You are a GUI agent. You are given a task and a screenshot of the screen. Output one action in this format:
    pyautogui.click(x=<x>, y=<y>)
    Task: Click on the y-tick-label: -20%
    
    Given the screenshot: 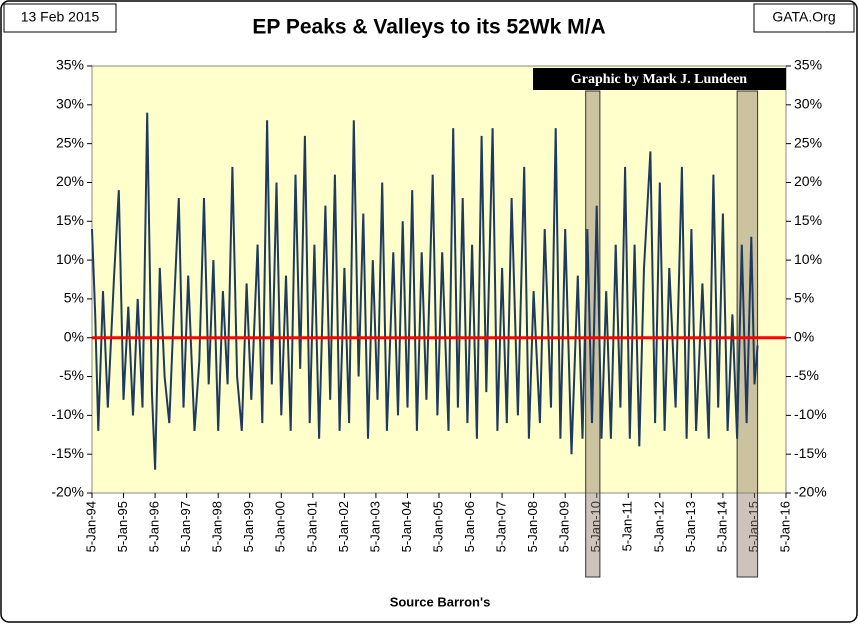 What is the action you would take?
    pyautogui.click(x=67, y=492)
    